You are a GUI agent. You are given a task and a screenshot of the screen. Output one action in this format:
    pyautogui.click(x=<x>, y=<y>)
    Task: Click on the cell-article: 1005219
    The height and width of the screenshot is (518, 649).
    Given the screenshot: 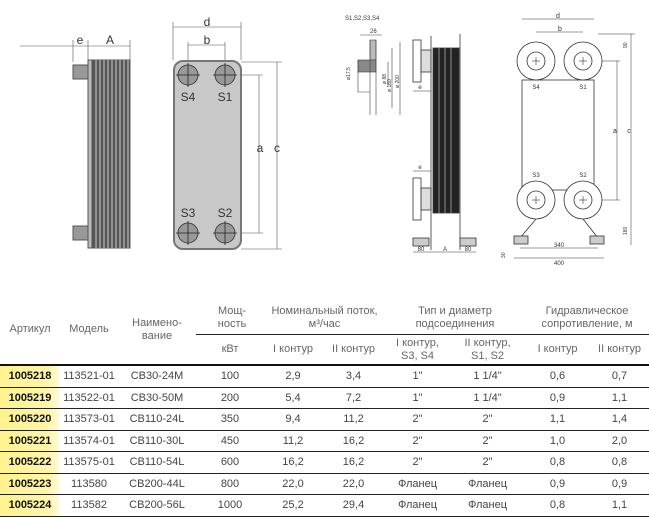 What is the action you would take?
    pyautogui.click(x=30, y=398)
    